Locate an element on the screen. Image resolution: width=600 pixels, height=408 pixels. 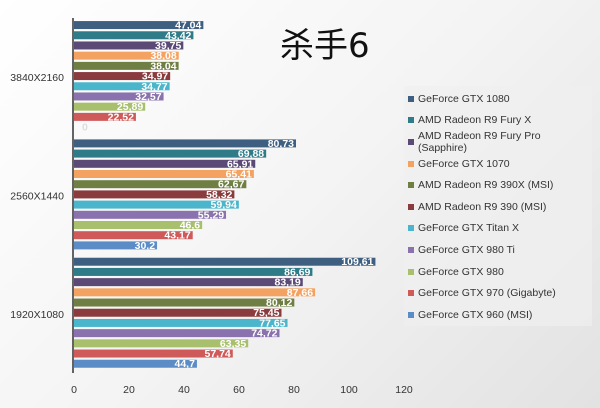
legend-item: GeForce GTX 980 is located at coordinates (498, 272).